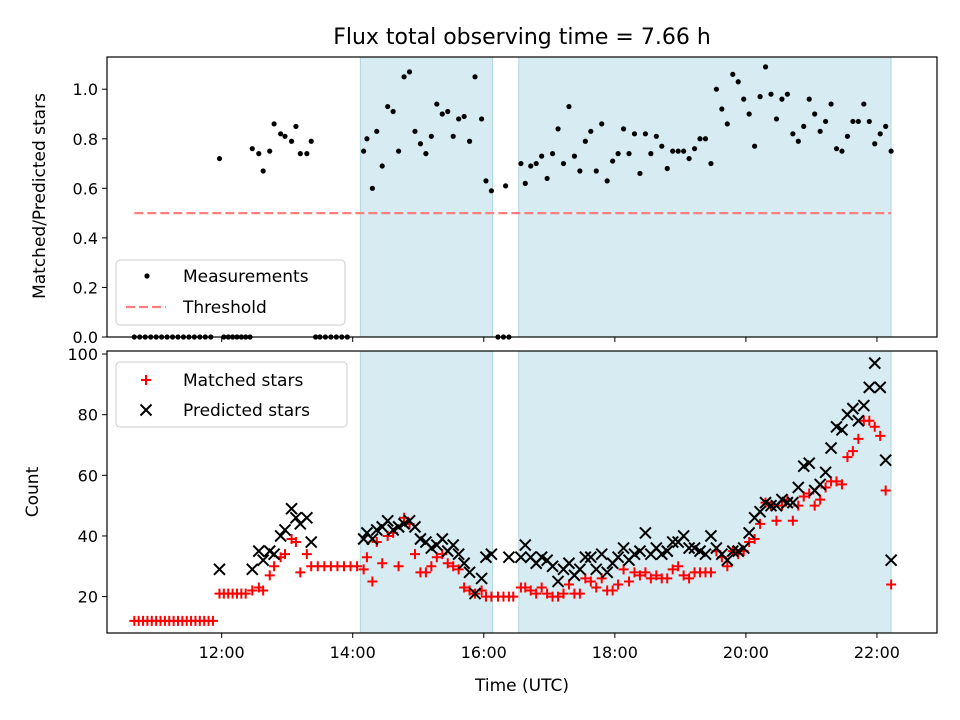 The height and width of the screenshot is (720, 960). I want to click on y-tick-label: 0.0, so click(85, 337).